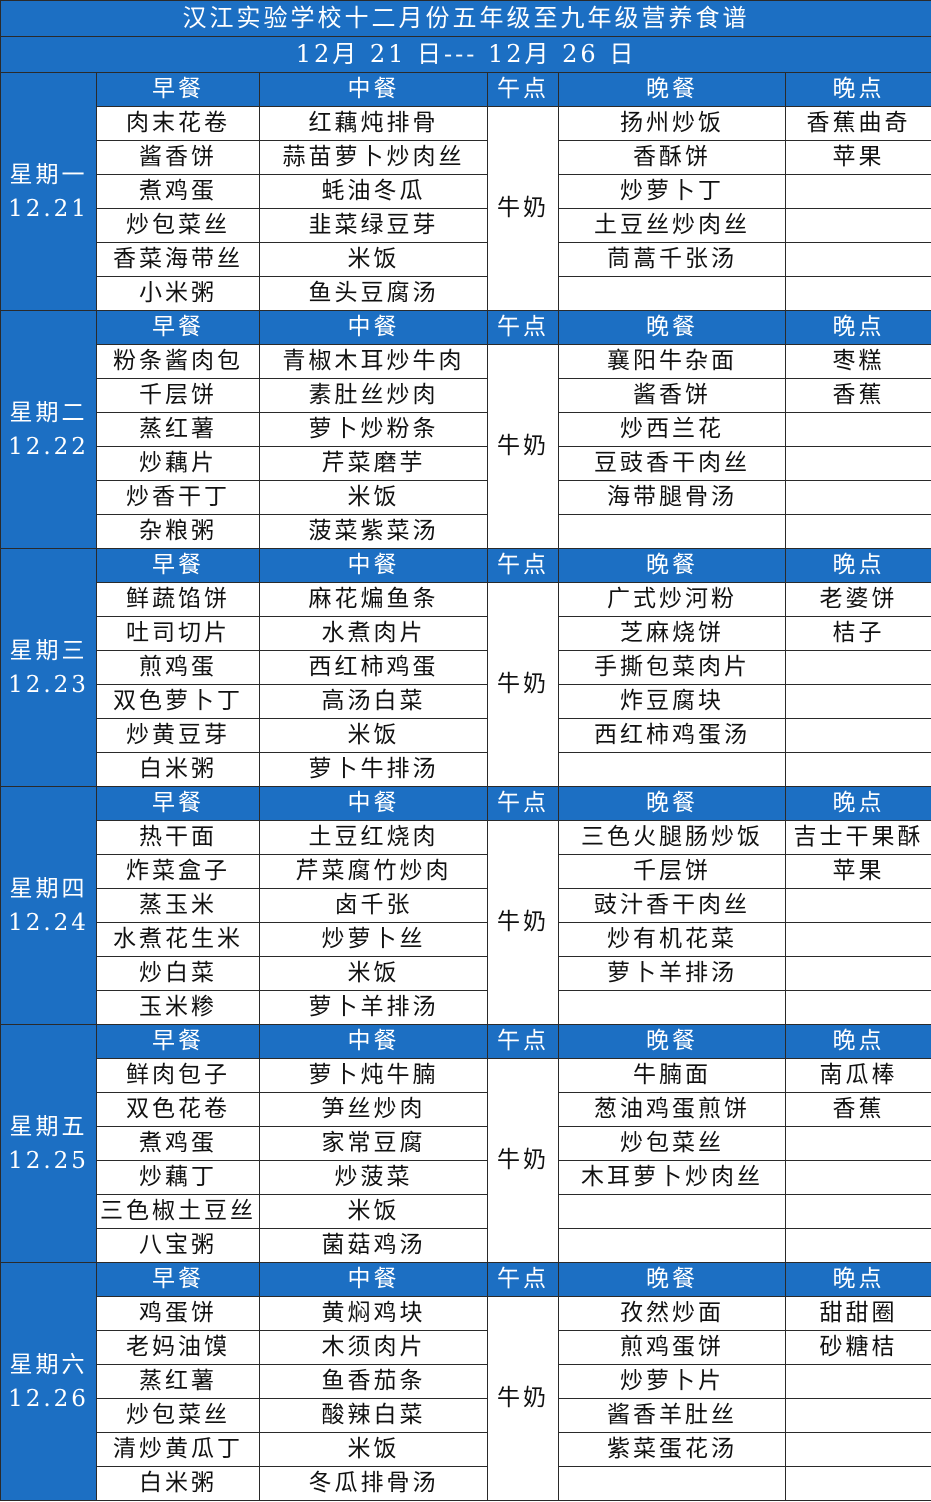 This screenshot has height=1502, width=931. What do you see at coordinates (466, 463) in the screenshot?
I see `menu-row: 炒藕片 芹菜磨芋 豆豉香干肉丝` at bounding box center [466, 463].